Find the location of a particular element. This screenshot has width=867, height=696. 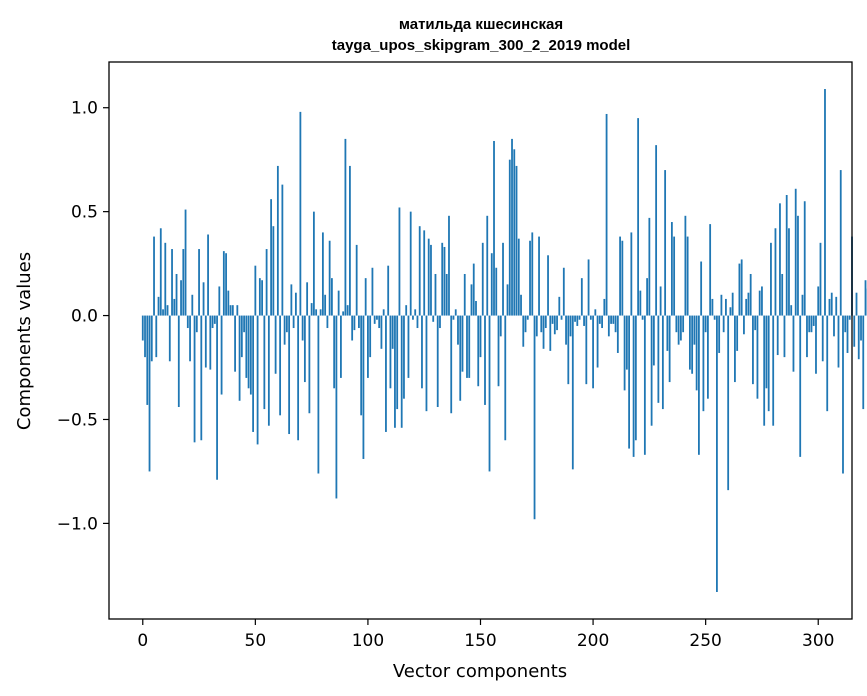

x-tick-label: 100 is located at coordinates (368, 641).